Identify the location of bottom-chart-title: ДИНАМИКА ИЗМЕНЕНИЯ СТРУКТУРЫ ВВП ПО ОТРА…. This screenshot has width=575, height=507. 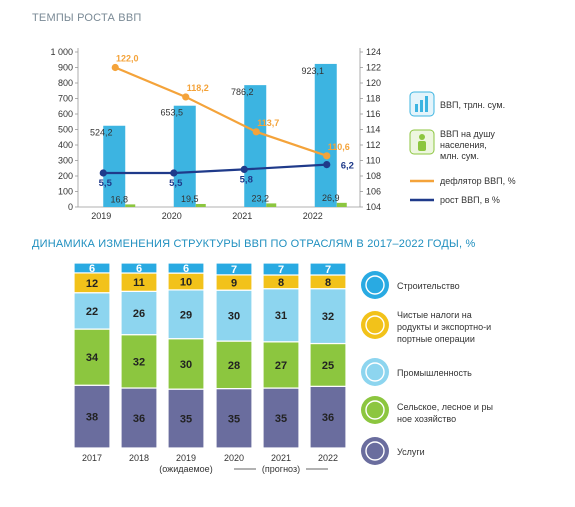
(254, 244).